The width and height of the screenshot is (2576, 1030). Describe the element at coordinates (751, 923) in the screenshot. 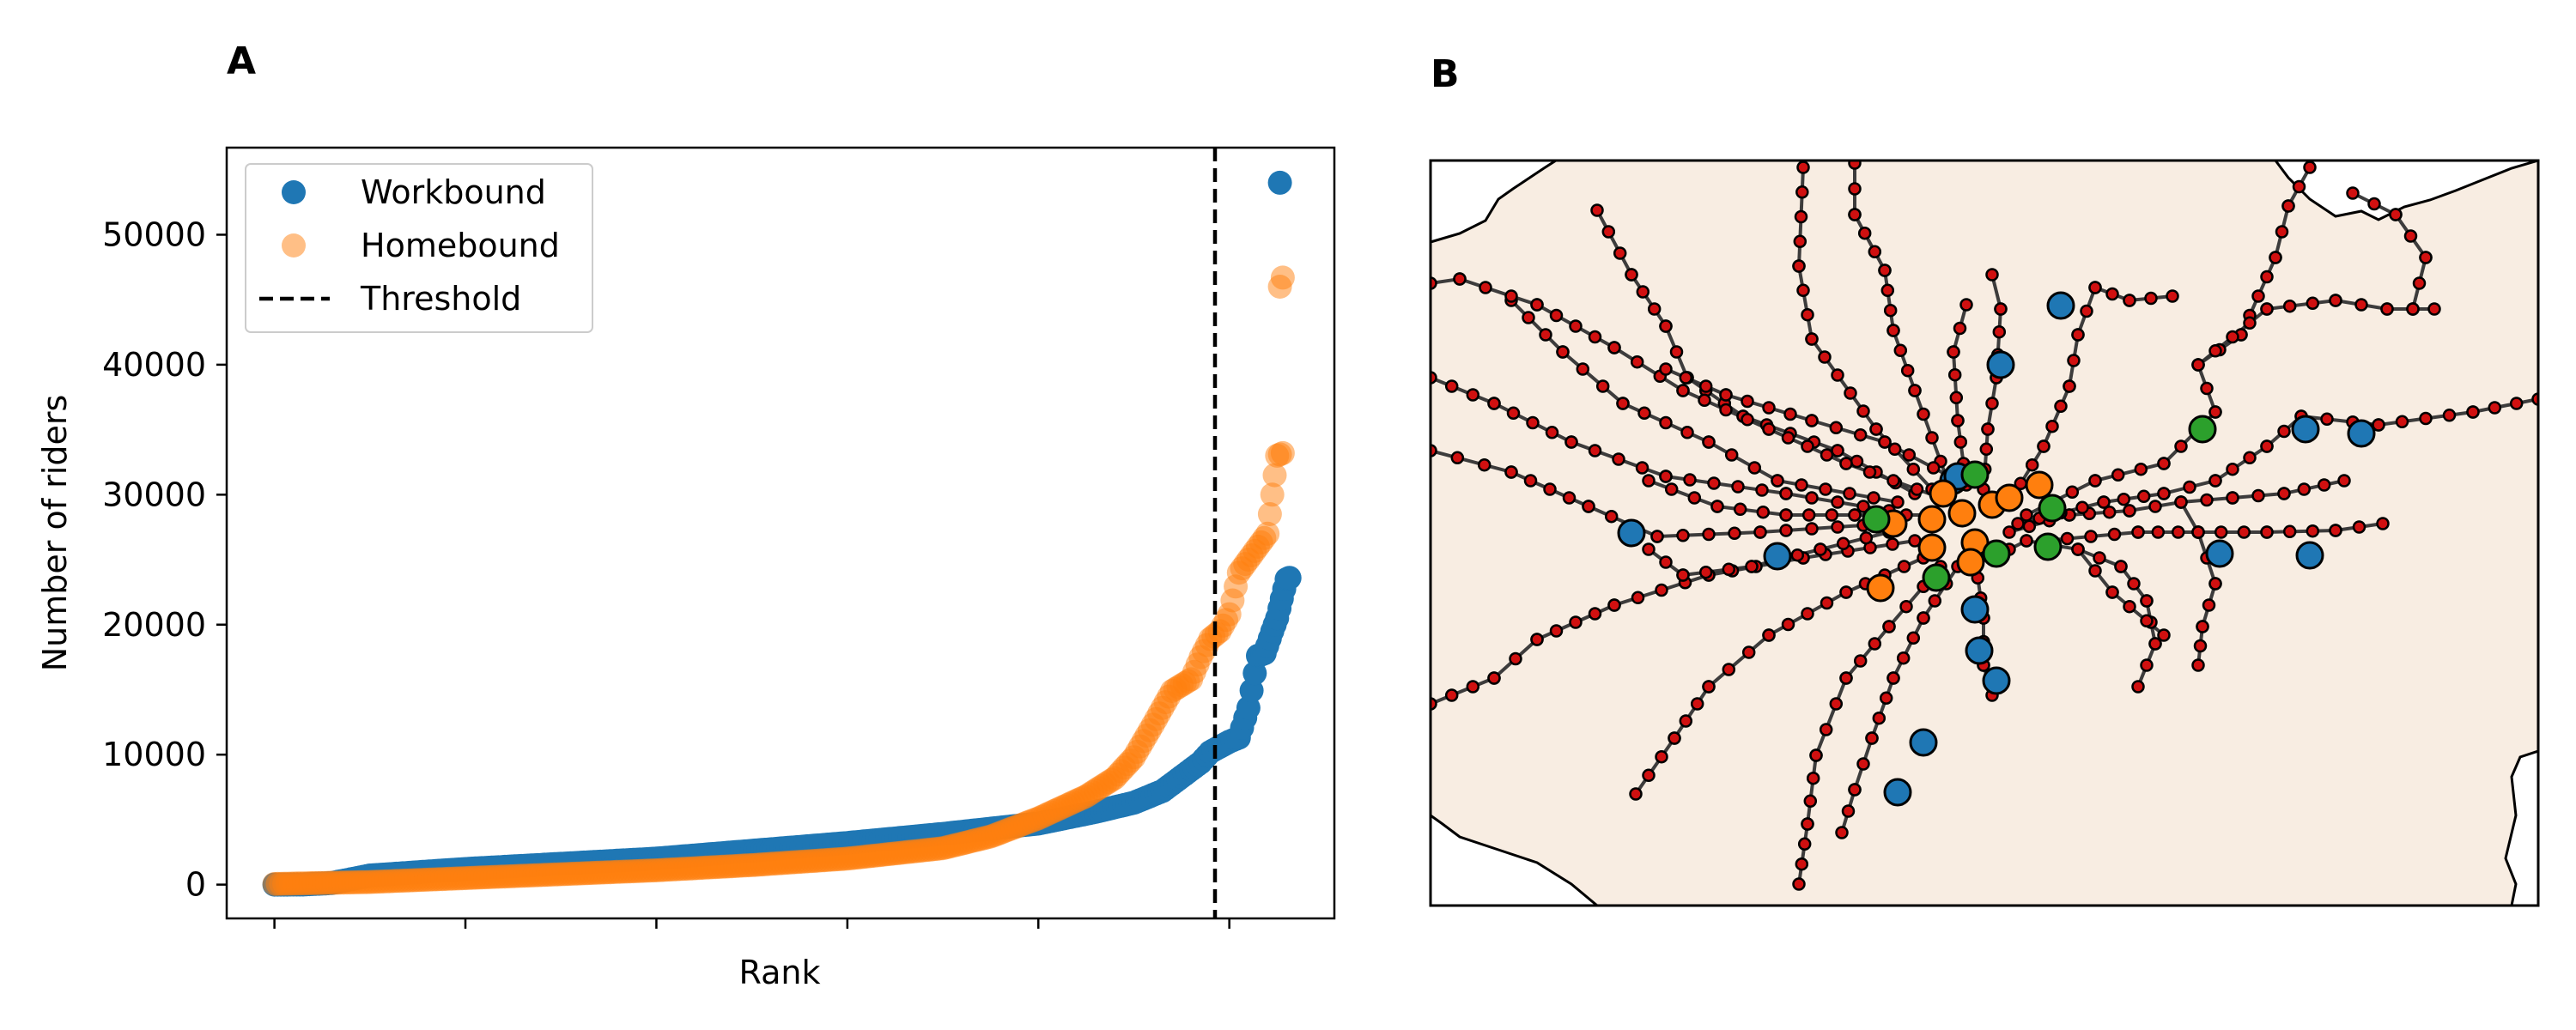

I see `x-axis` at that location.